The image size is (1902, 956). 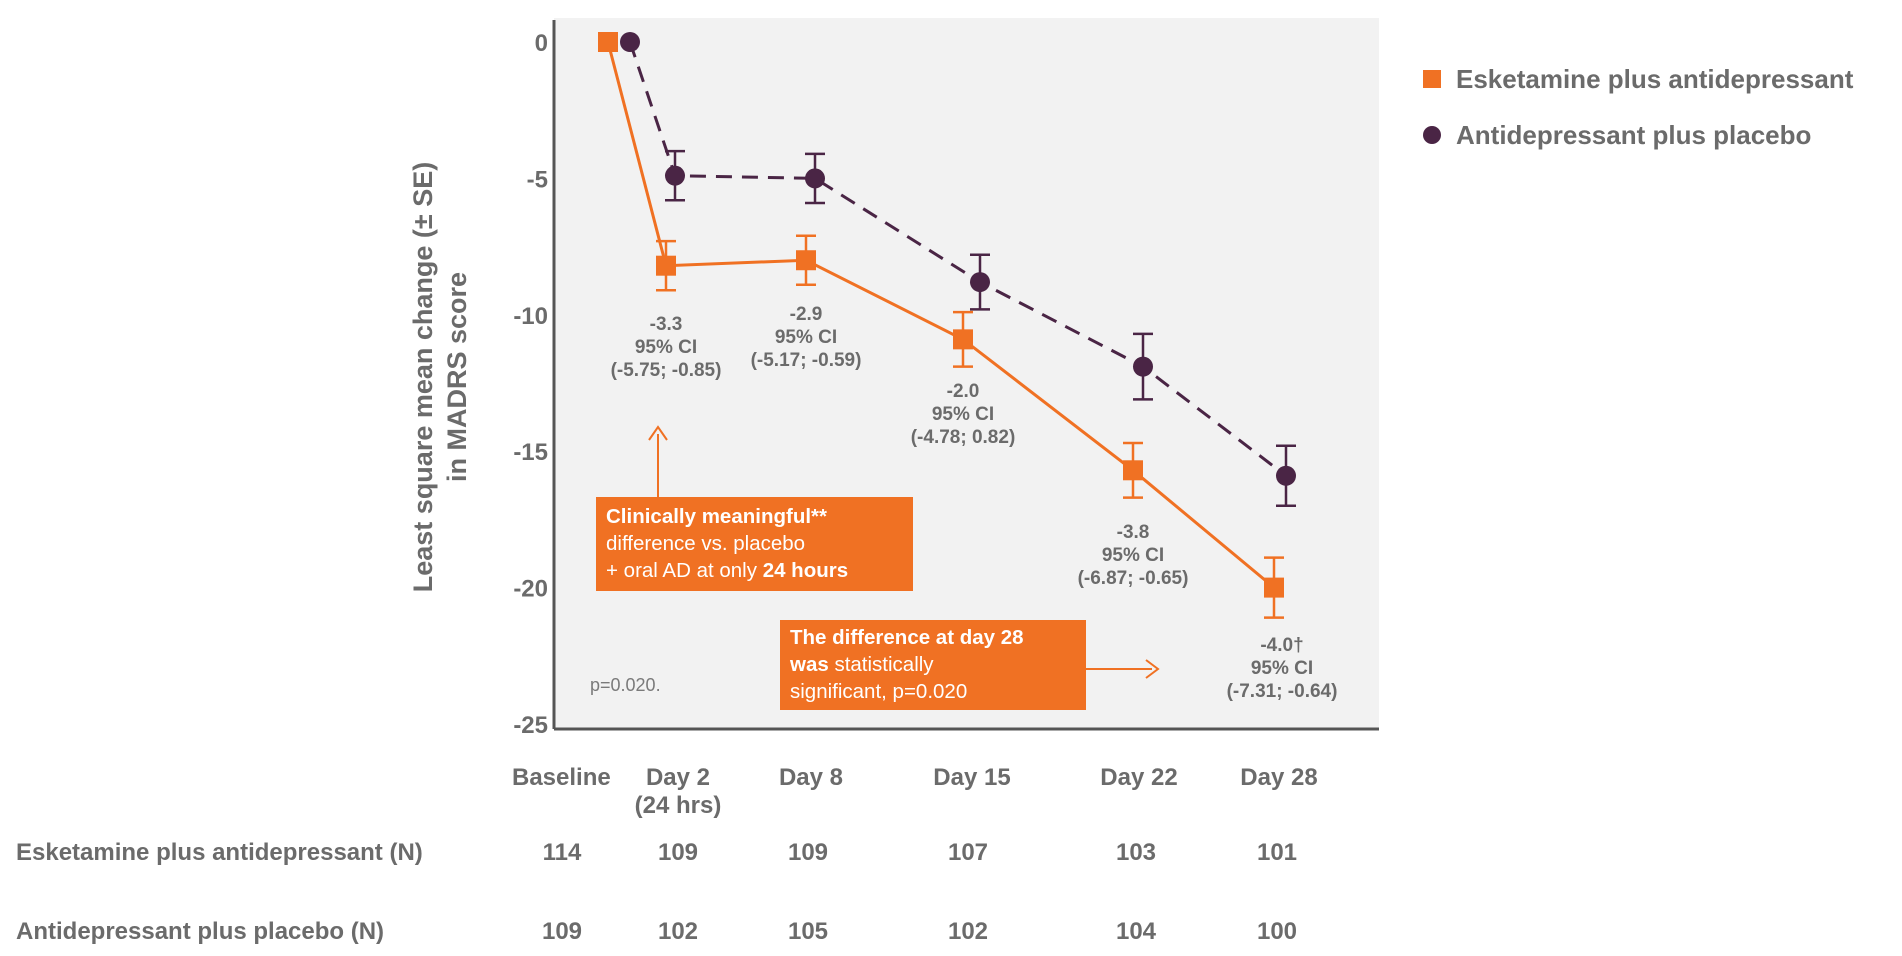 I want to click on n-value: 103, so click(x=1136, y=852).